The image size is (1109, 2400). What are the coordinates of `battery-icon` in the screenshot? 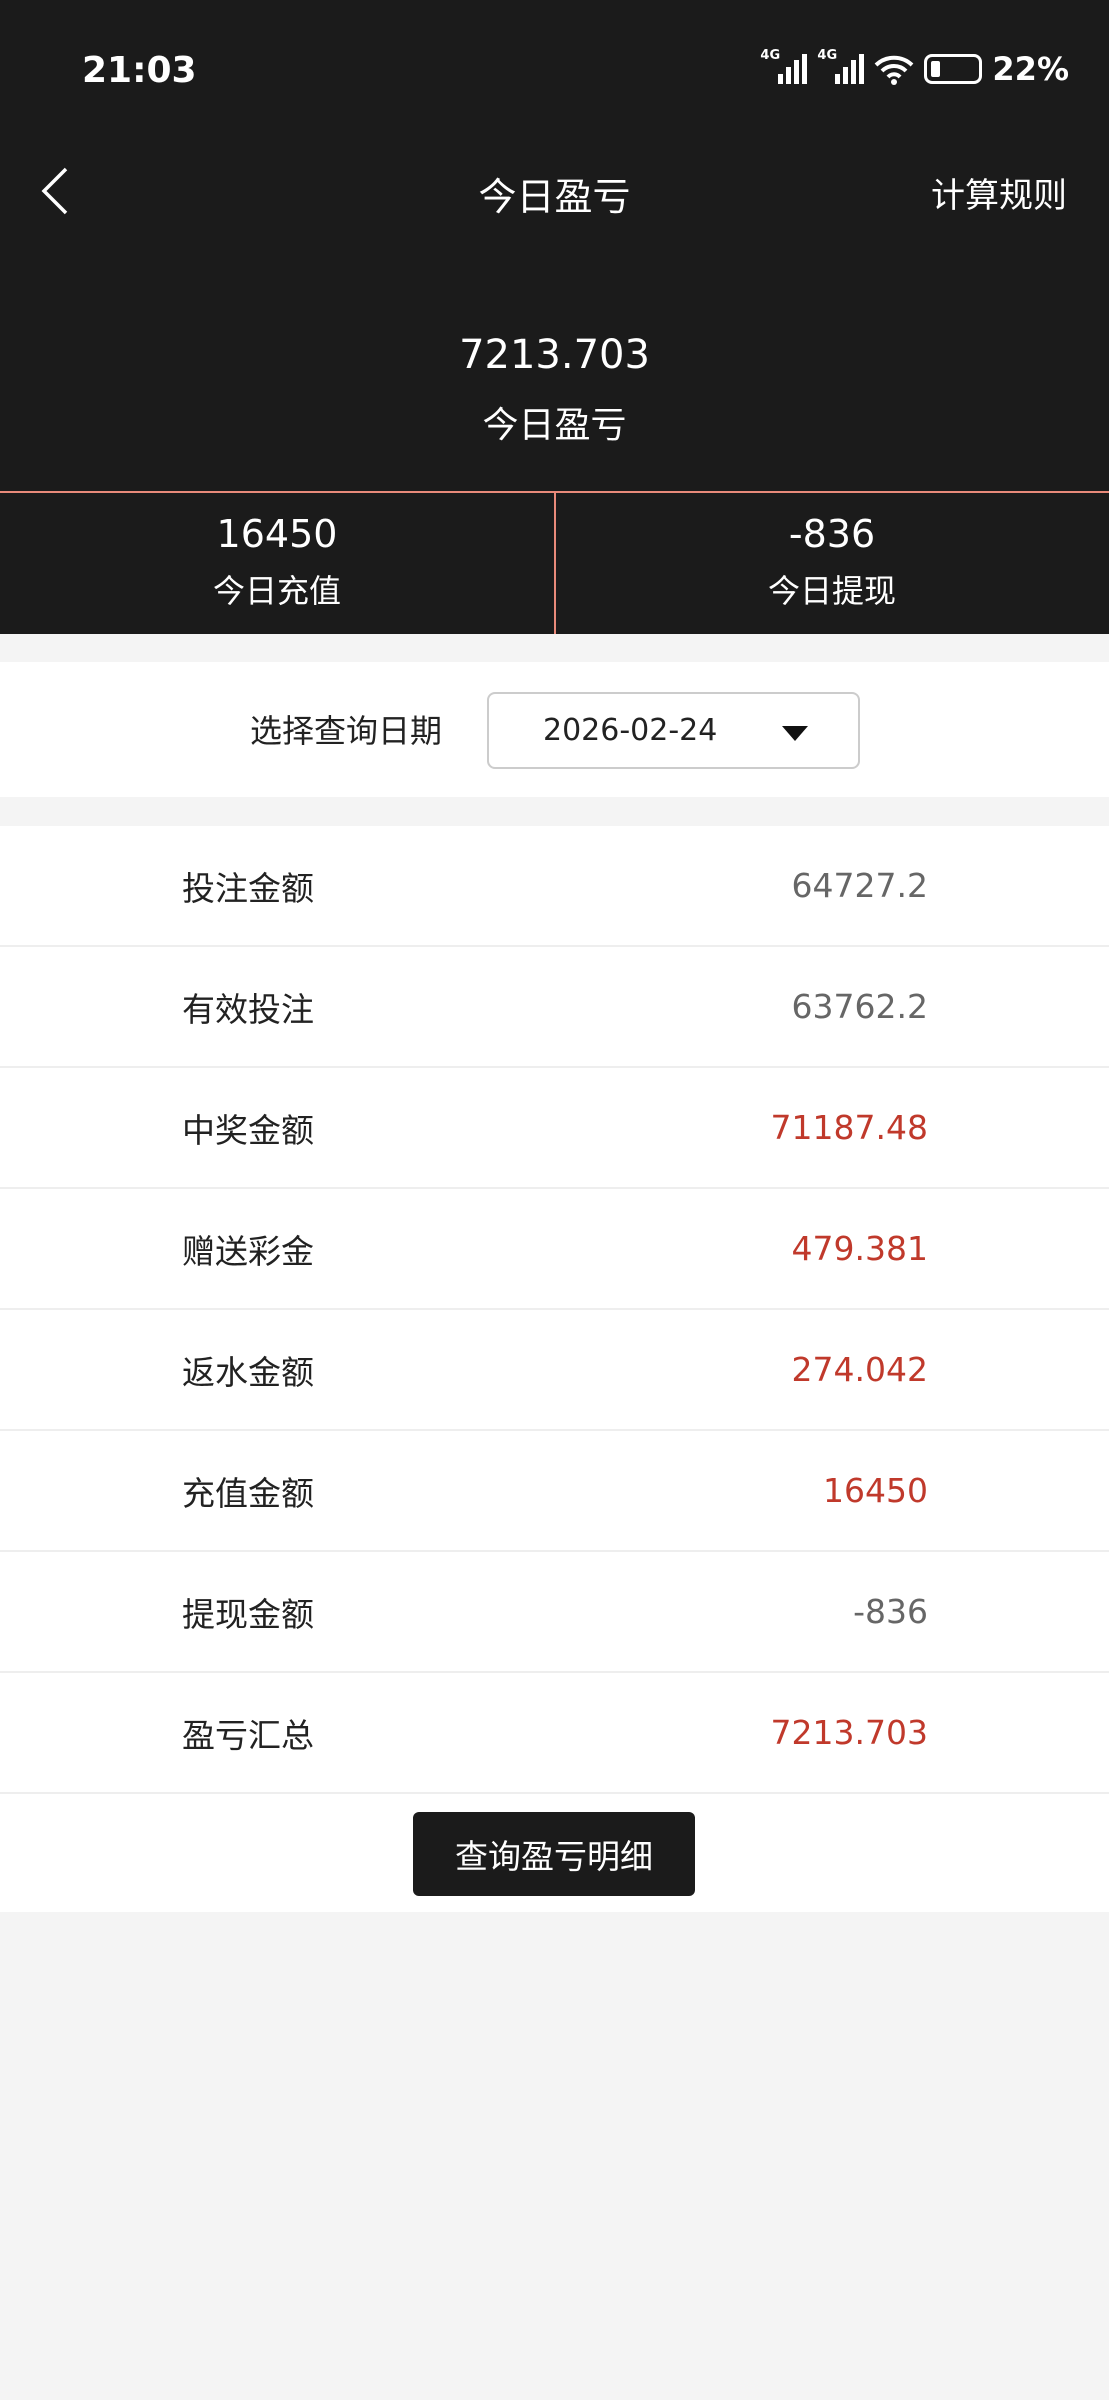 It's located at (953, 69).